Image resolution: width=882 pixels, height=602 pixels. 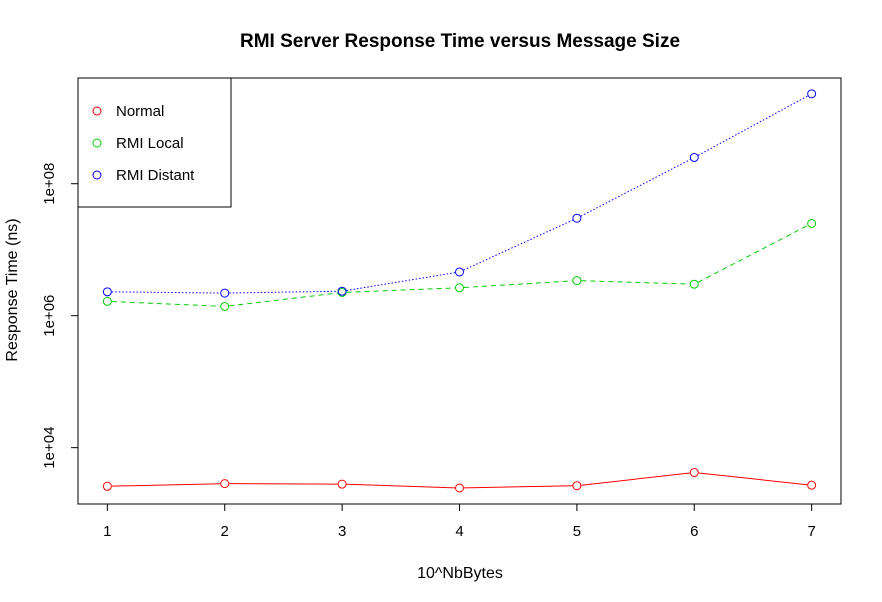 I want to click on x-tick-label: 4, so click(x=459, y=531).